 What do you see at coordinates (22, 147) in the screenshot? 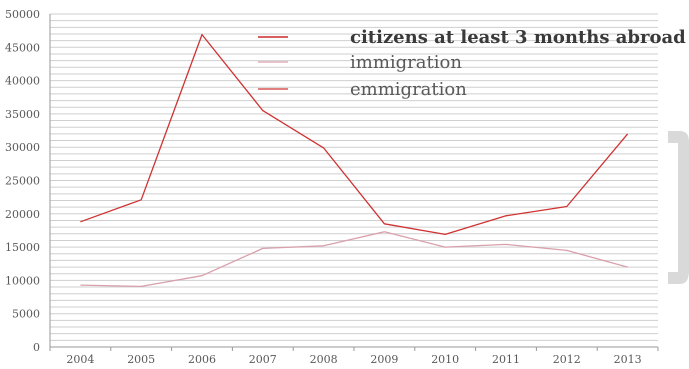
I see `y-tick-label: 30000` at bounding box center [22, 147].